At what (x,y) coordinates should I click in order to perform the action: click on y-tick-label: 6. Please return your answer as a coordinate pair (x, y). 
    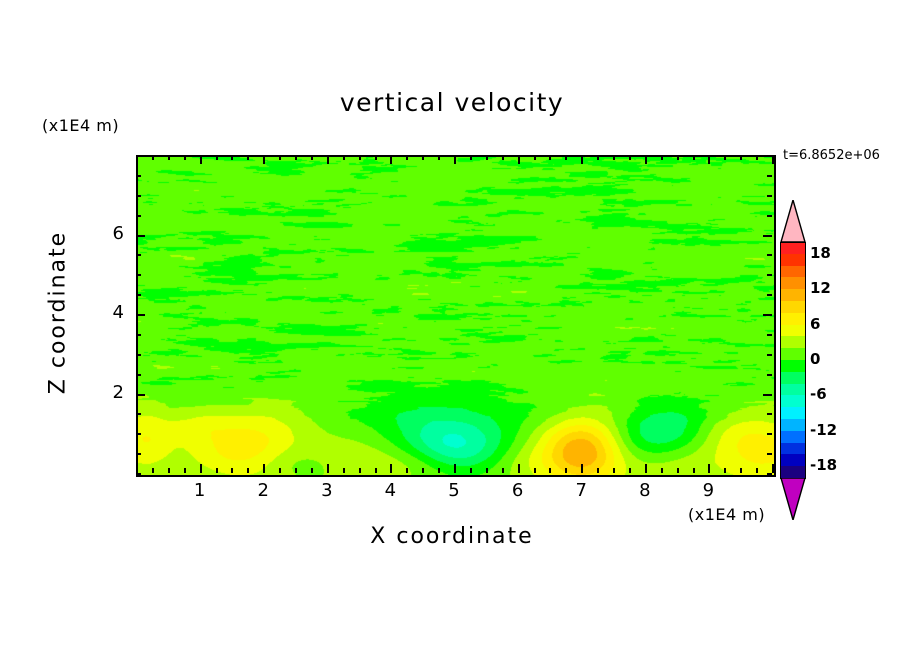
    Looking at the image, I should click on (118, 233).